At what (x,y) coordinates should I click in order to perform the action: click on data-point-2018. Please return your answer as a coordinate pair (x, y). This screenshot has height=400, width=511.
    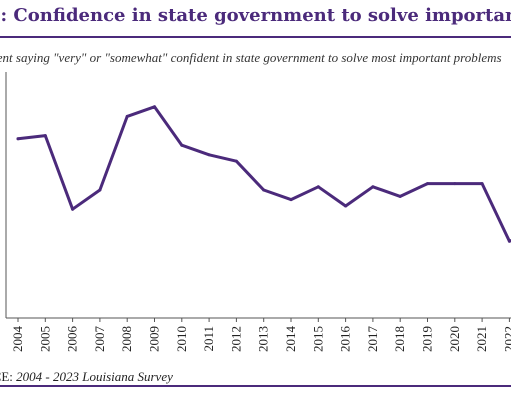
    Looking at the image, I should click on (400, 196).